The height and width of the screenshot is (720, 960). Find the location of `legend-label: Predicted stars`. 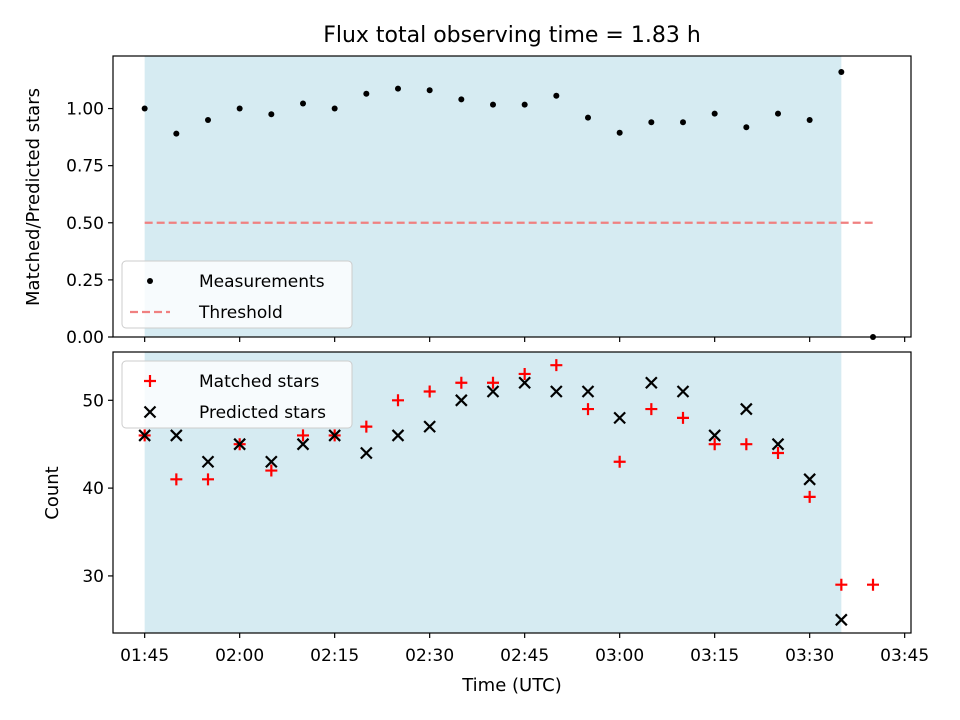

legend-label: Predicted stars is located at coordinates (262, 413).